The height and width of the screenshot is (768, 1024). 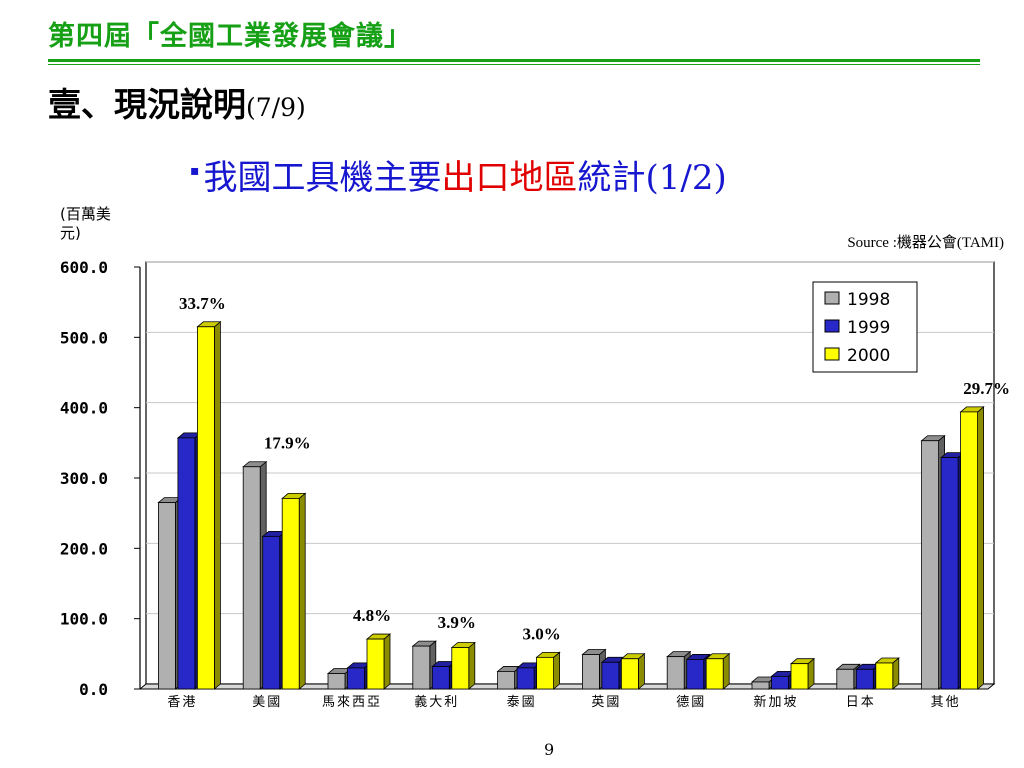 I want to click on legend-label: 1998, so click(x=868, y=300).